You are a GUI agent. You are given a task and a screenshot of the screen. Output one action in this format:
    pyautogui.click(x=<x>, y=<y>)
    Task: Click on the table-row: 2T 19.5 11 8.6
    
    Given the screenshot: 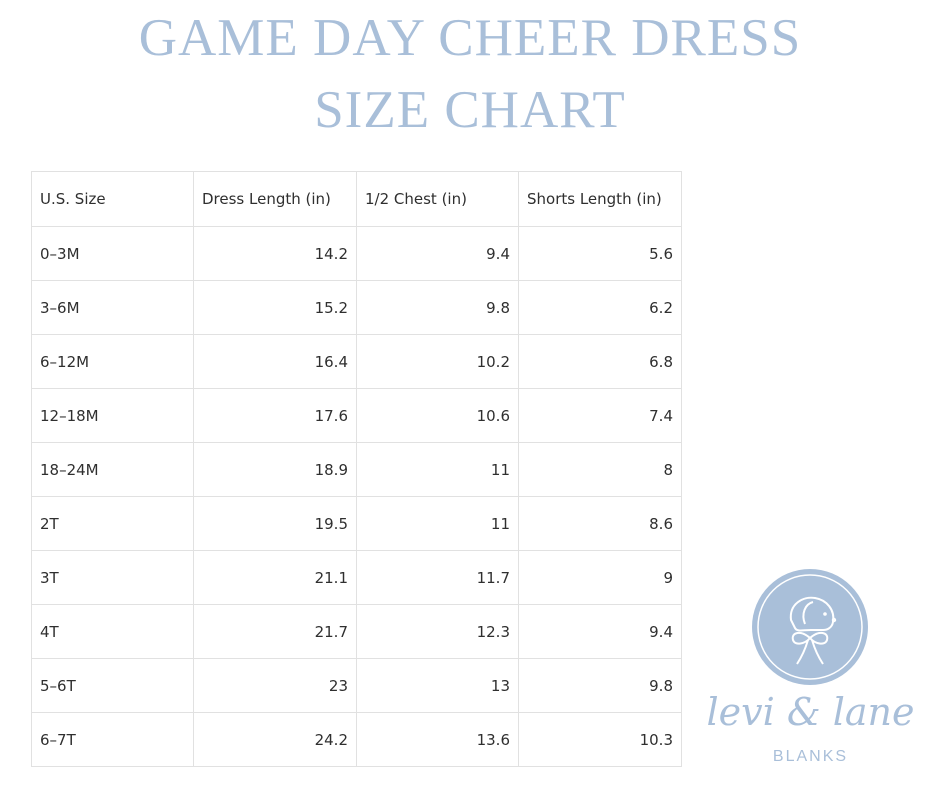 What is the action you would take?
    pyautogui.click(x=356, y=523)
    